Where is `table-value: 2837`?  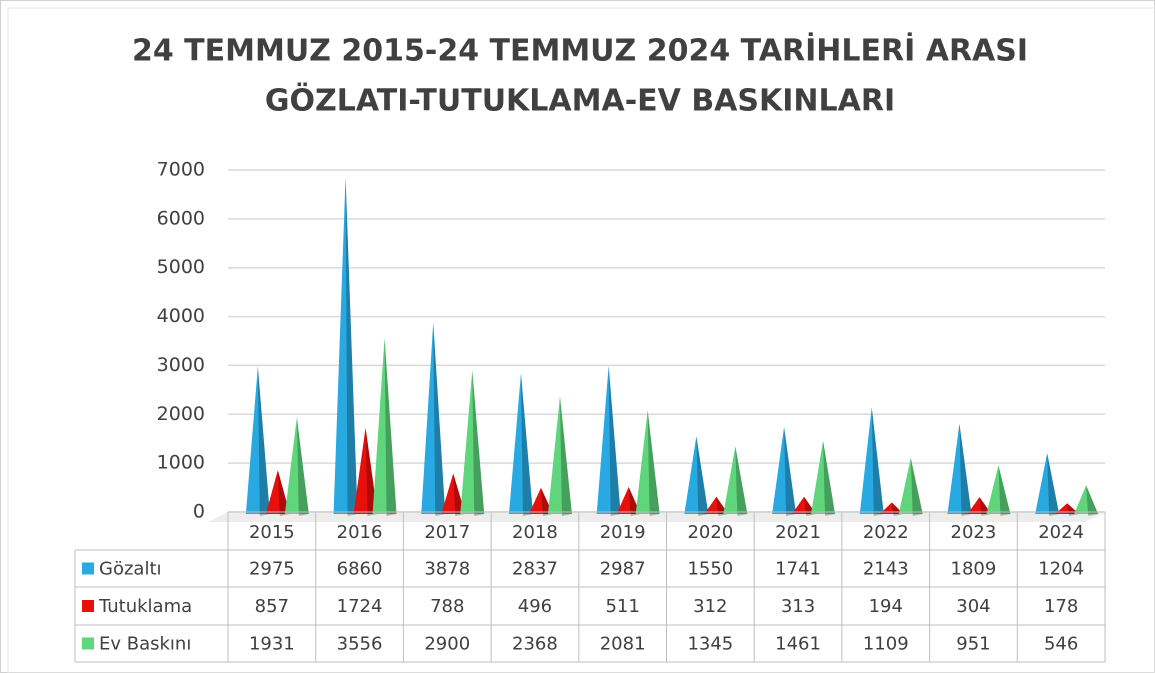
table-value: 2837 is located at coordinates (535, 569).